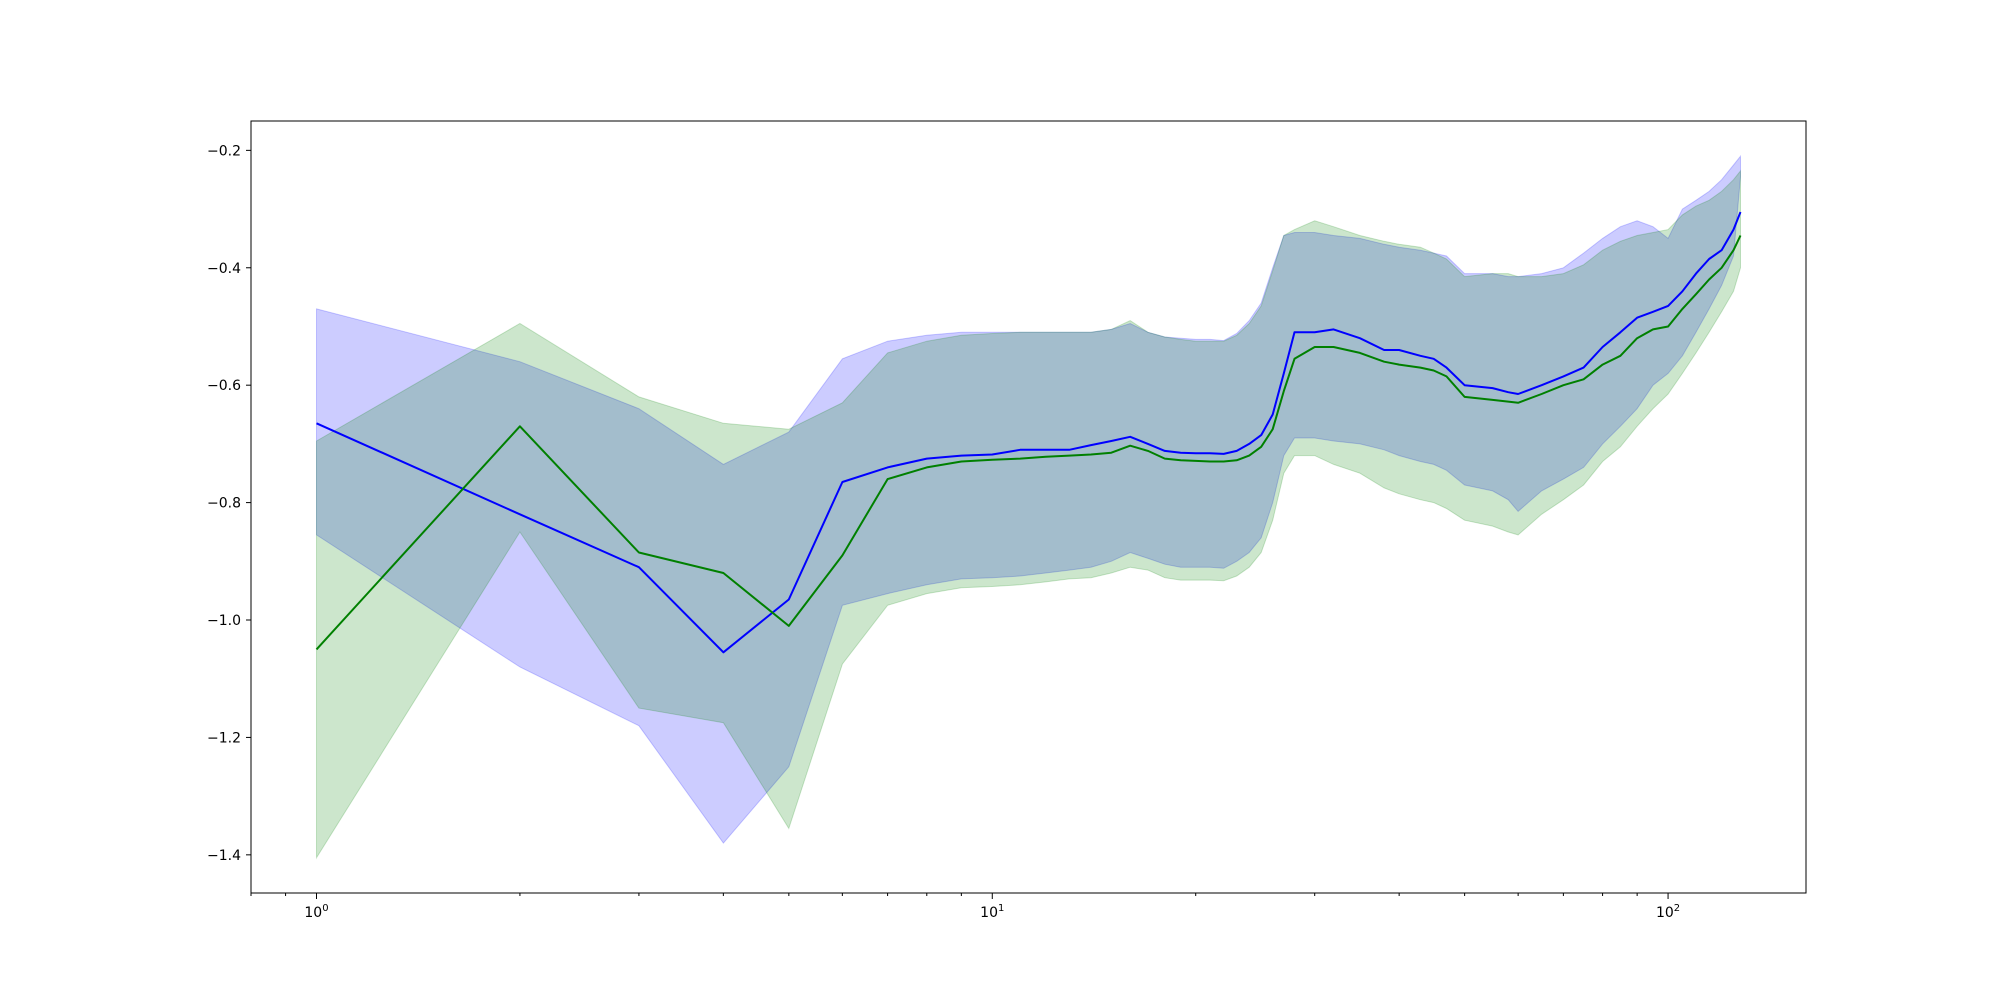 This screenshot has width=2000, height=1000. I want to click on y-tick-label: −0.8, so click(224, 504).